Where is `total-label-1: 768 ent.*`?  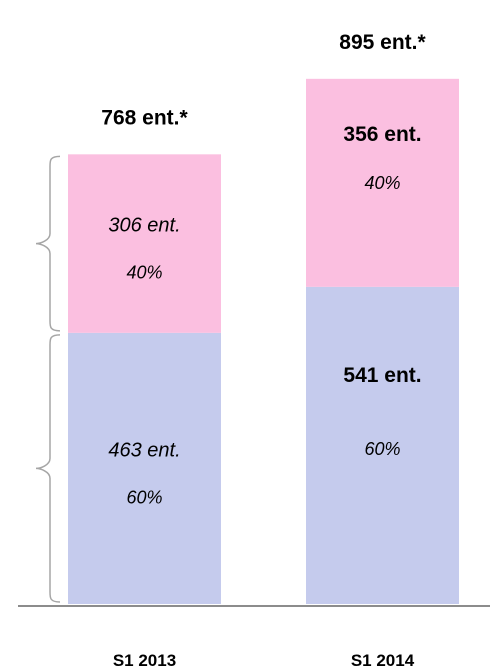
total-label-1: 768 ent.* is located at coordinates (144, 117).